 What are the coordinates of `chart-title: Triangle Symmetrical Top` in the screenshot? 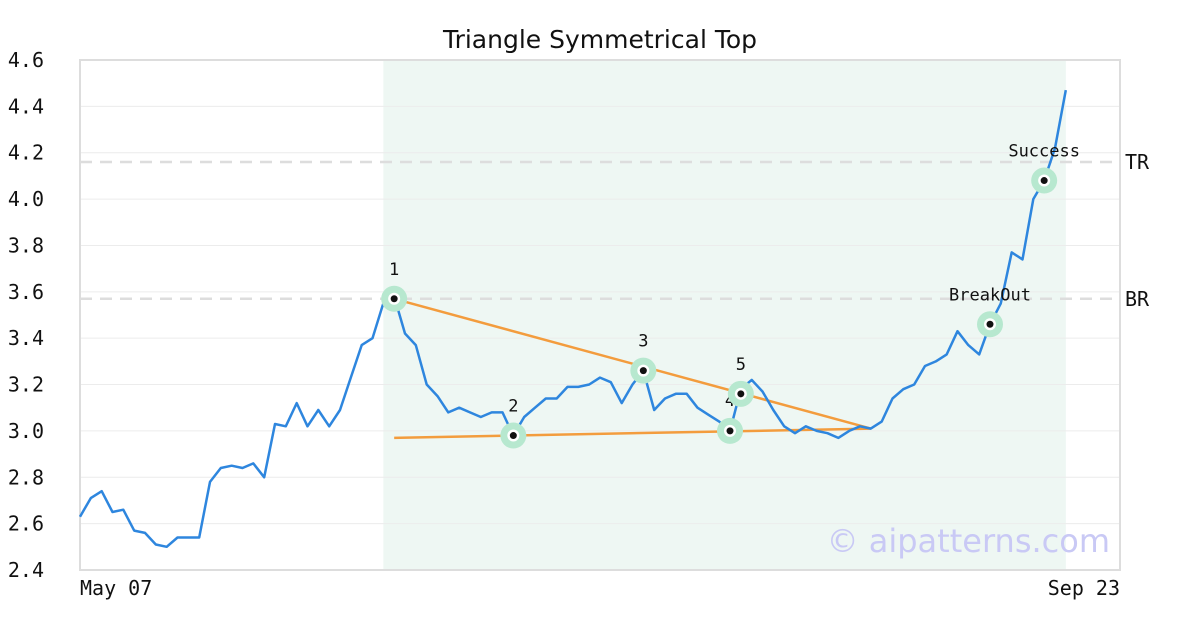 It's located at (599, 39).